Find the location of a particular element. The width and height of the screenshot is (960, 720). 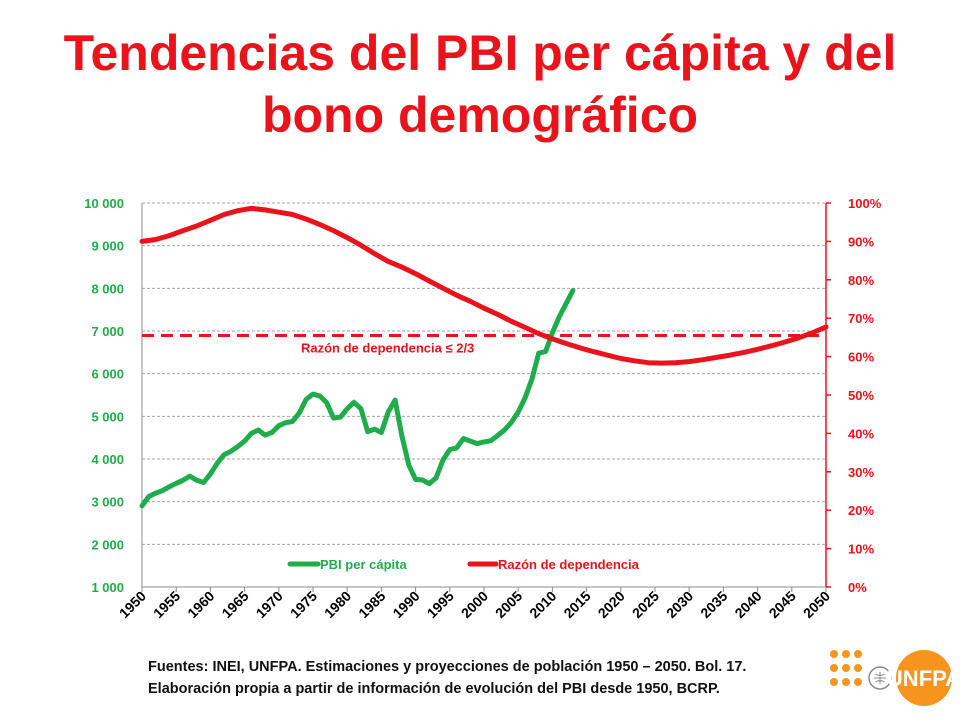

x-tick-label: 2040 is located at coordinates (747, 604).